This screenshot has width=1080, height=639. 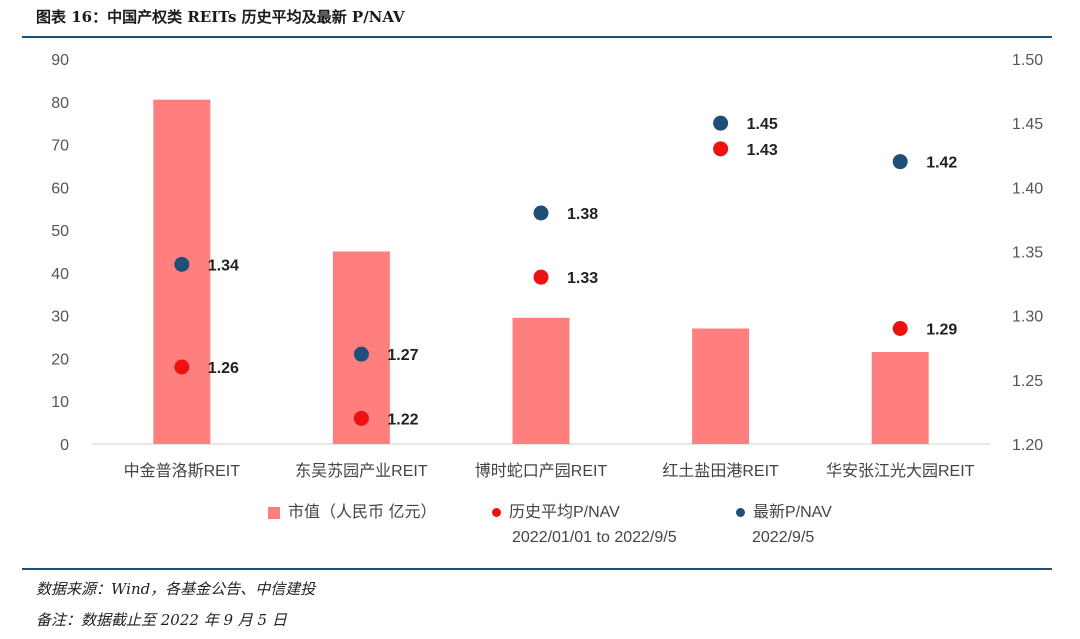 I want to click on legend-hist-label: 历史平均P/NAV, so click(x=564, y=512).